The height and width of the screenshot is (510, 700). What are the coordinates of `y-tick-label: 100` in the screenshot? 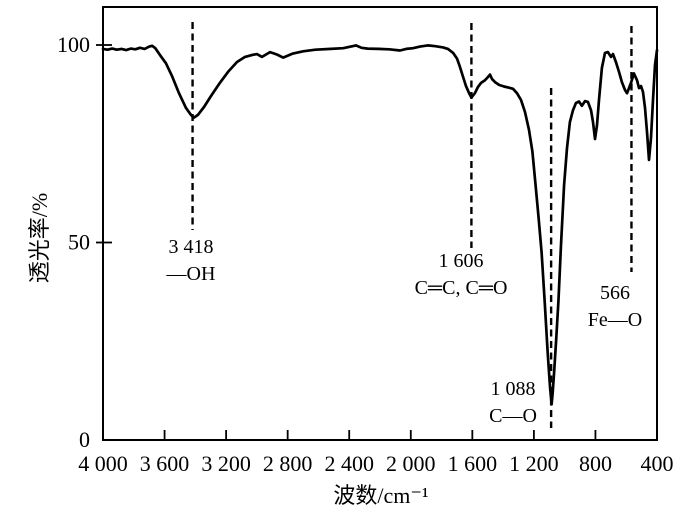 It's located at (73, 44).